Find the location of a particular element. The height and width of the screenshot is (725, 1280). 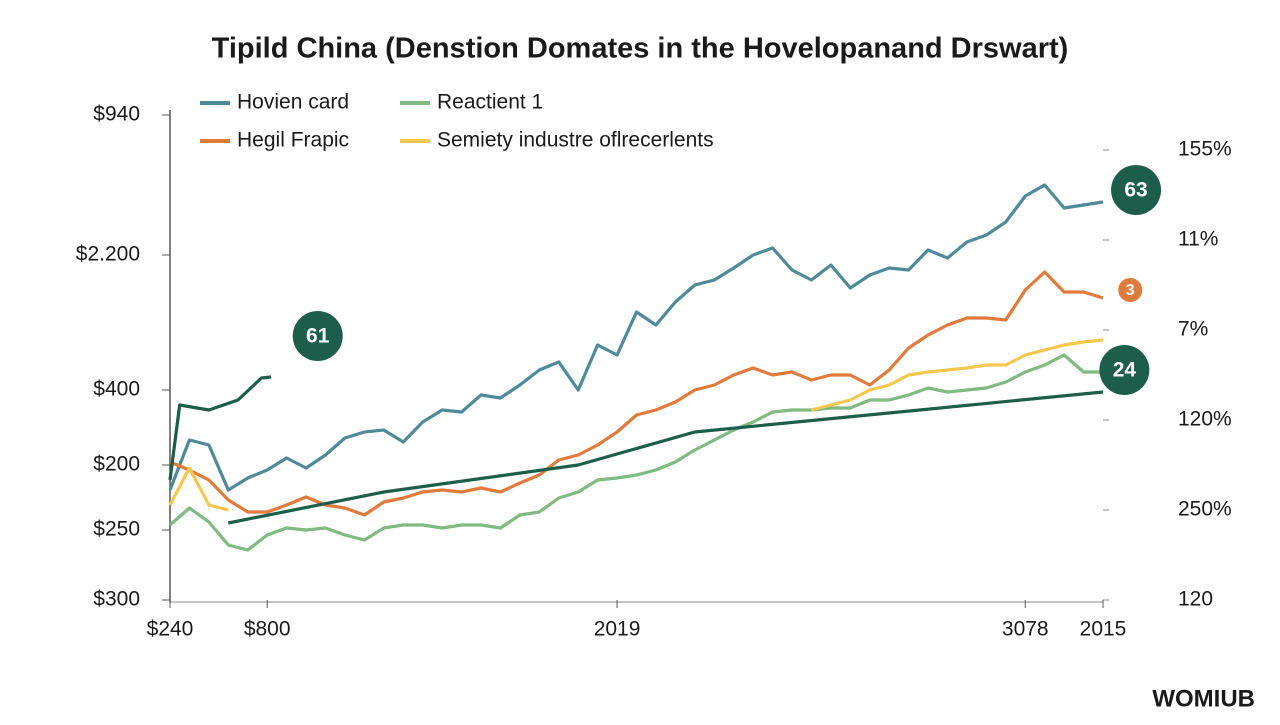

legend-label: Semiety industre oflrecerlents is located at coordinates (575, 140).